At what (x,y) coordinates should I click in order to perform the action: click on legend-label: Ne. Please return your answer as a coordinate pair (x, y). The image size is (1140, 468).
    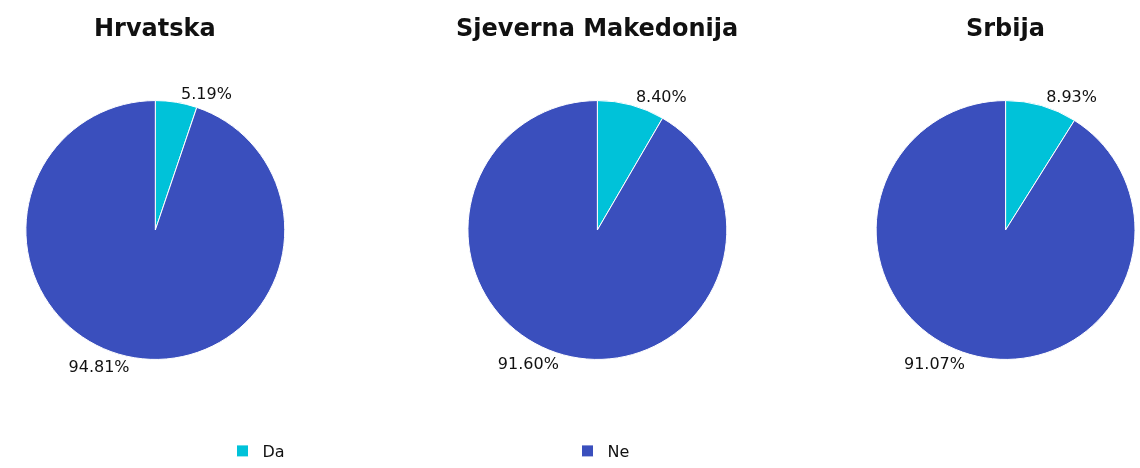
    Looking at the image, I should click on (618, 452).